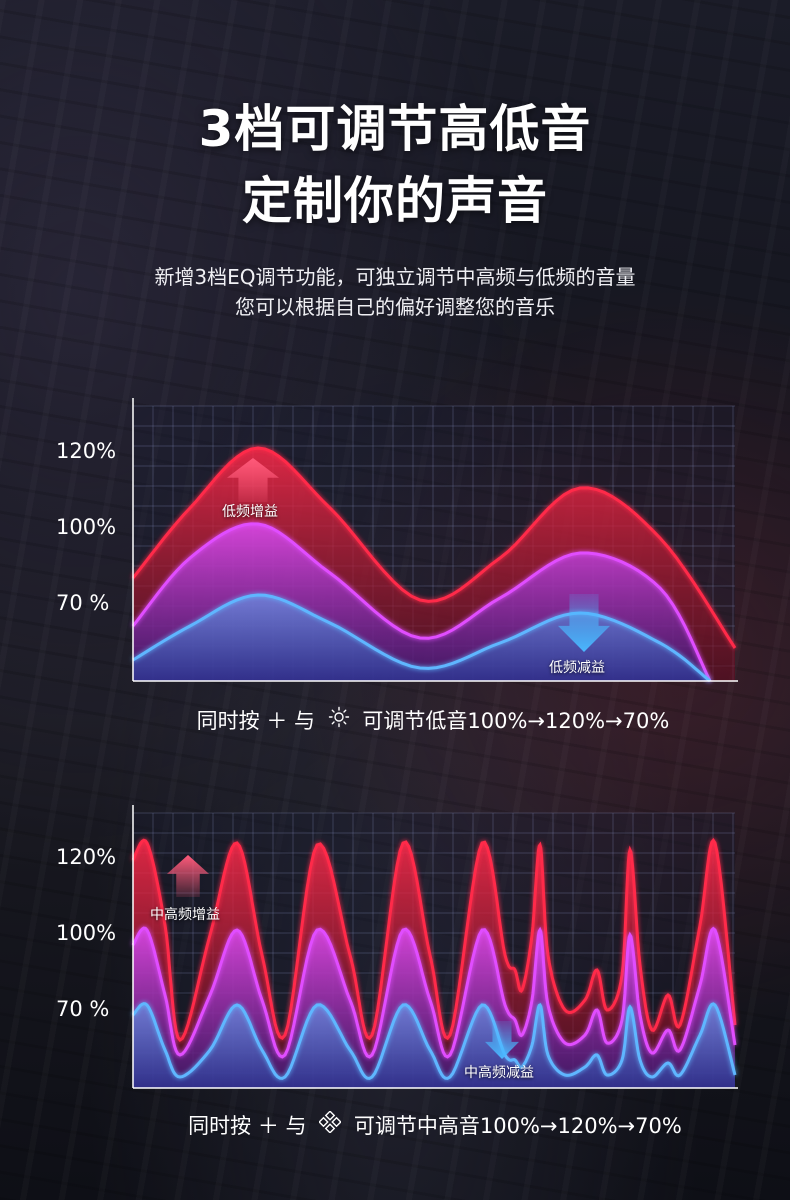 This screenshot has height=1200, width=790. What do you see at coordinates (517, 1126) in the screenshot?
I see `treble-caption-suffix: 可调节中高音100%→120%→70%` at bounding box center [517, 1126].